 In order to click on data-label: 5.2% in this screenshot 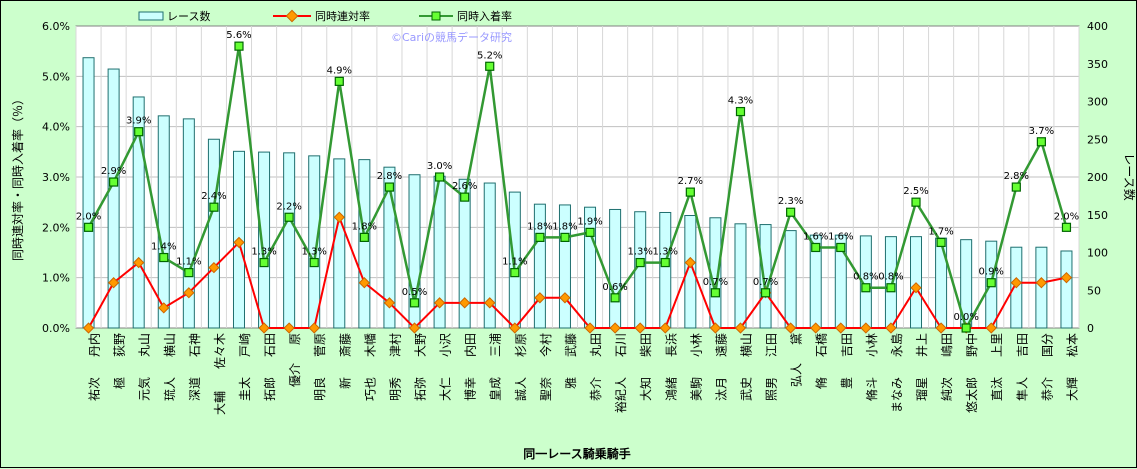, I will do `click(489, 55)`.